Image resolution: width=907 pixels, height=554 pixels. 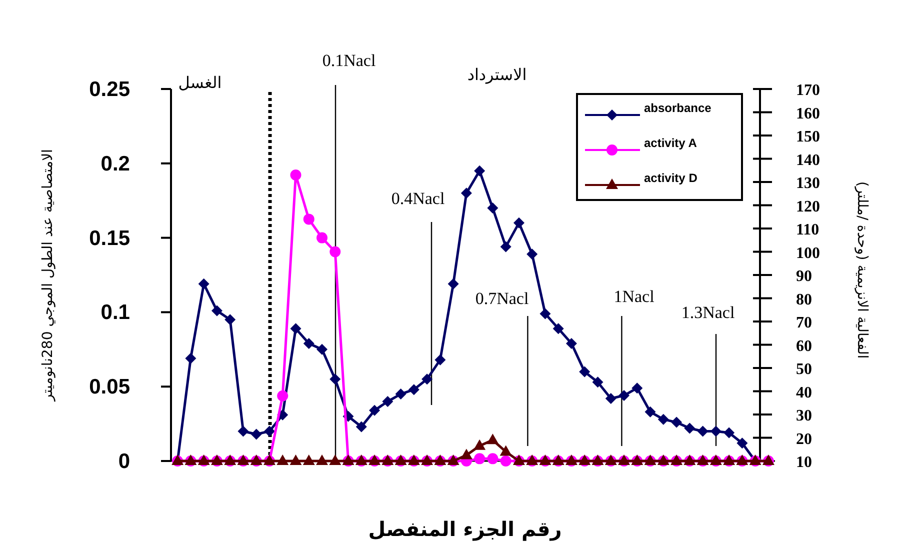 I want to click on y-tick-label: 0.2, so click(x=115, y=164).